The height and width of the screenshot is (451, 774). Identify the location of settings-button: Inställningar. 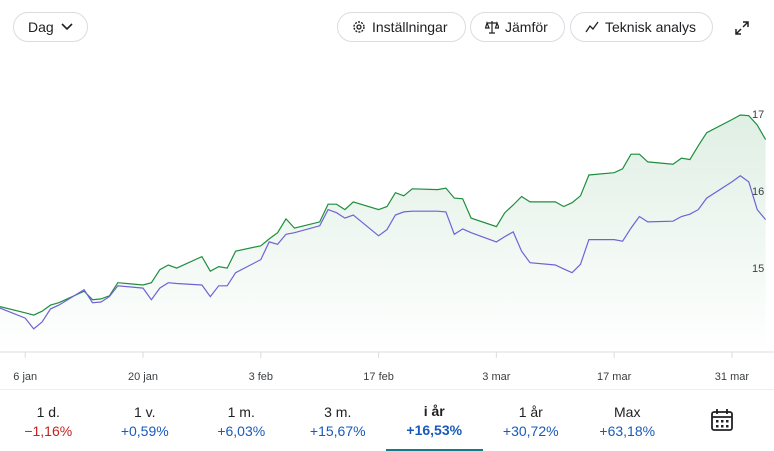
(401, 27).